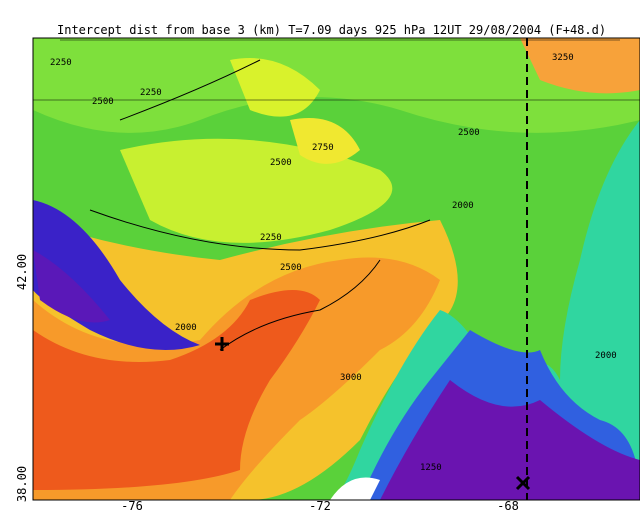 The height and width of the screenshot is (516, 640). Describe the element at coordinates (351, 378) in the screenshot. I see `contour-label: 3000` at that location.